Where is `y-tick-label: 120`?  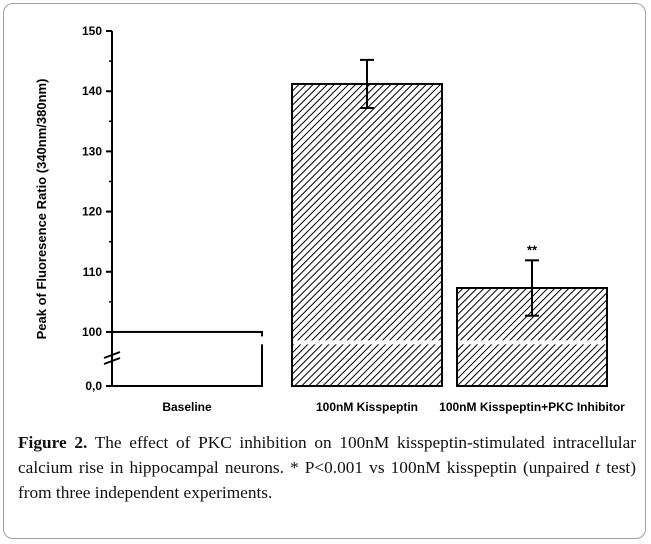
y-tick-label: 120 is located at coordinates (92, 212).